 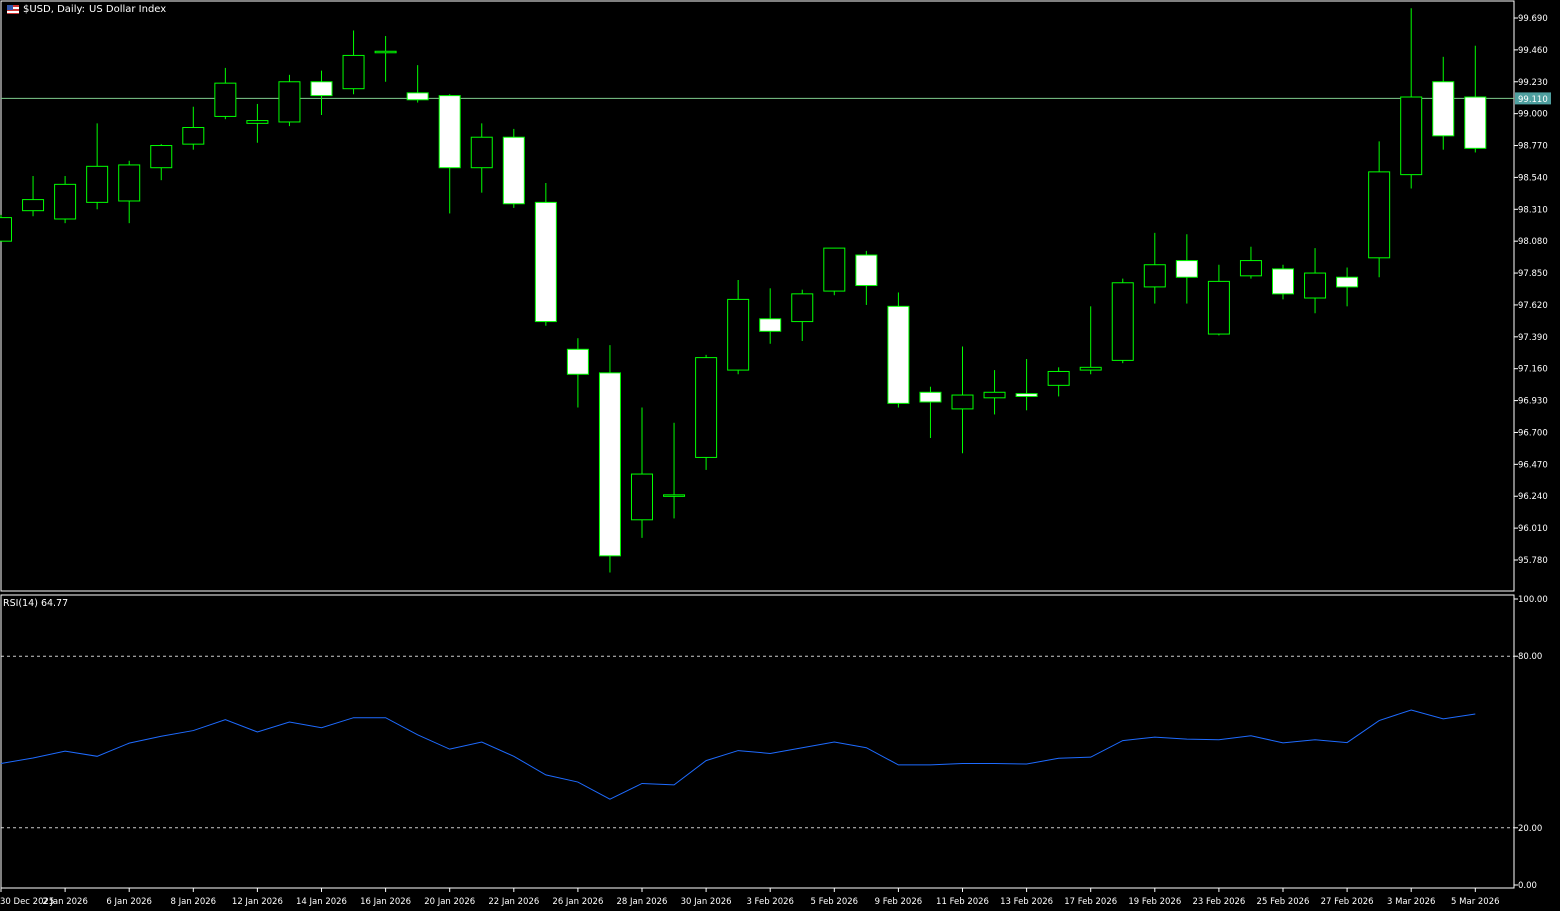 I want to click on x-tick-label: 3 Mar 2026, so click(x=1411, y=902).